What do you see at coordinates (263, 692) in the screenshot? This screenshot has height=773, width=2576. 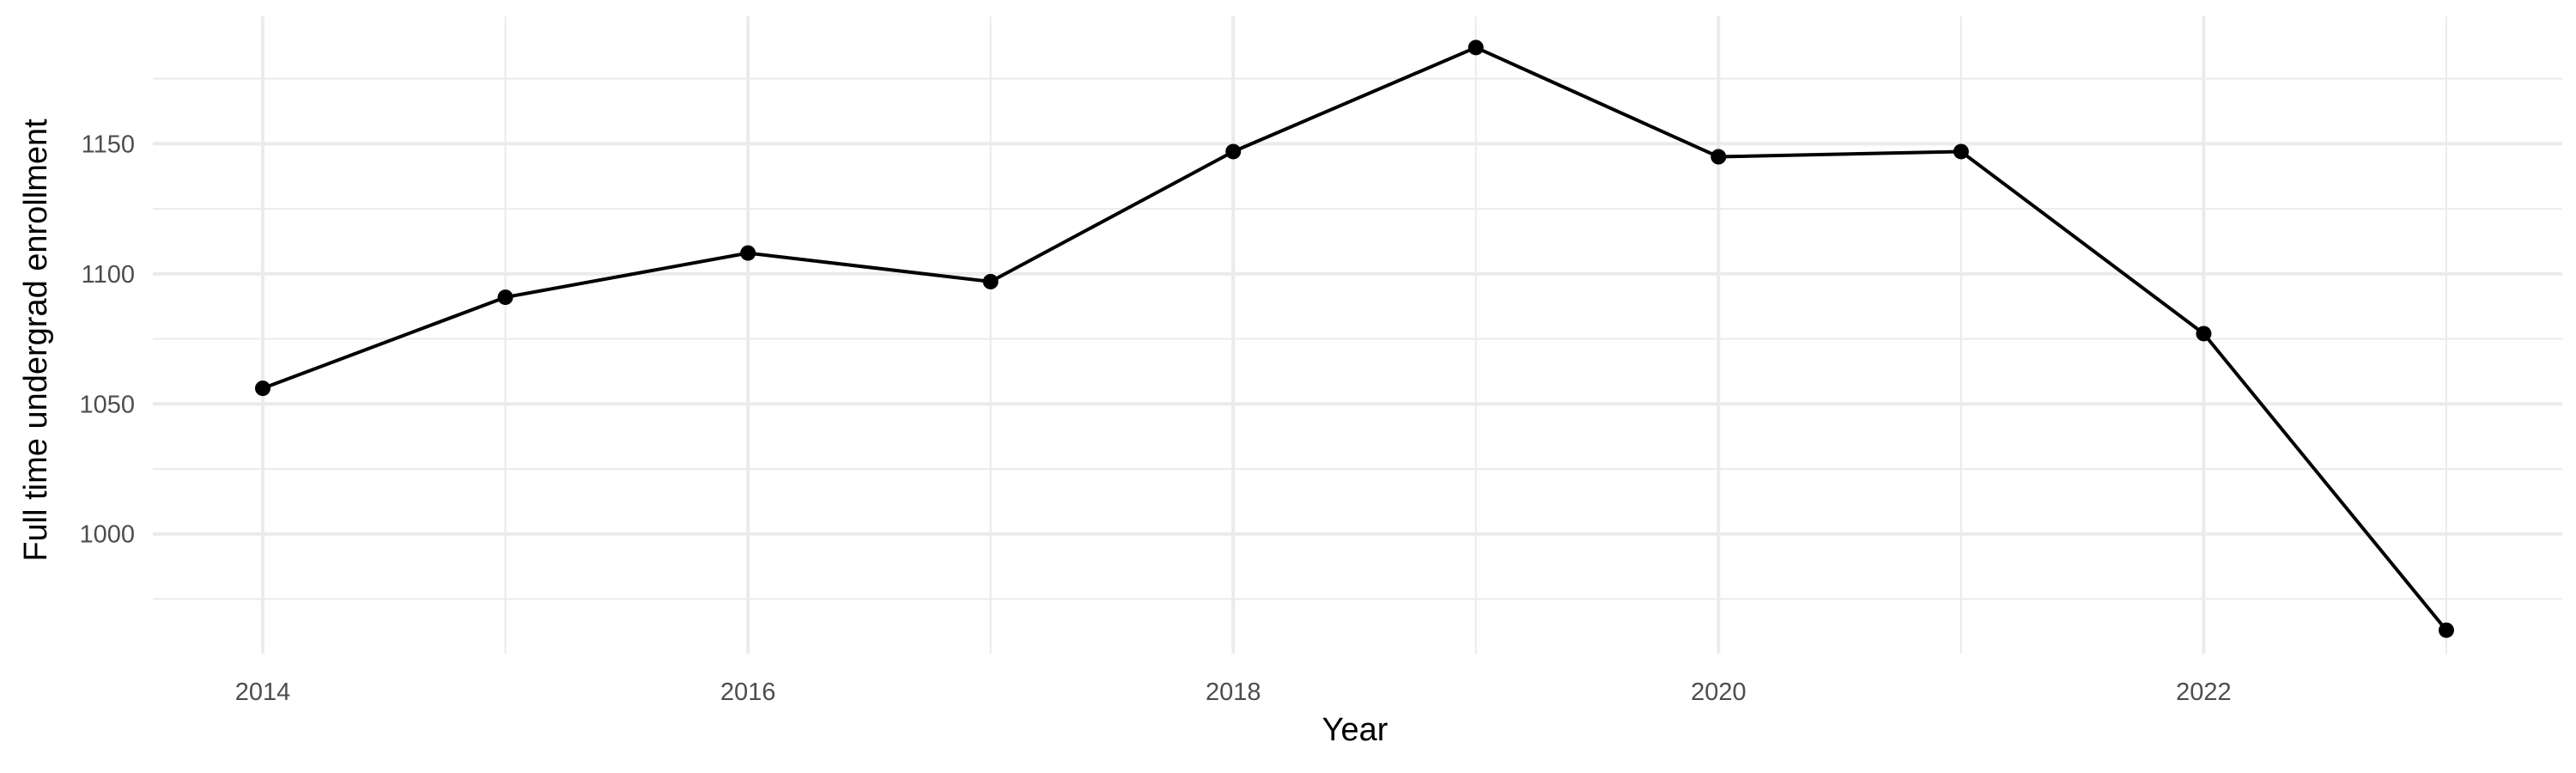 I see `x-tick-label: 2014` at bounding box center [263, 692].